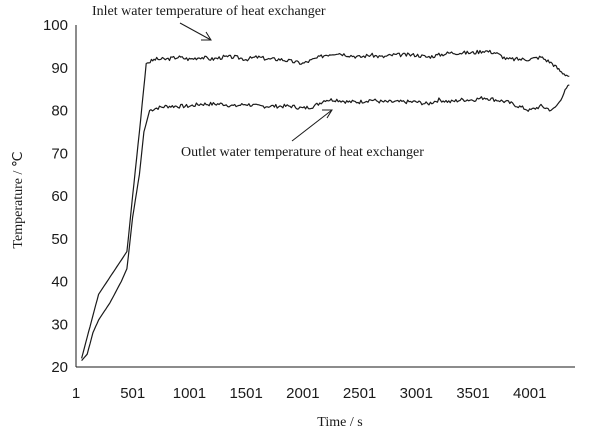 Image resolution: width=599 pixels, height=433 pixels. Describe the element at coordinates (59, 282) in the screenshot. I see `y-tick-label: 40` at that location.